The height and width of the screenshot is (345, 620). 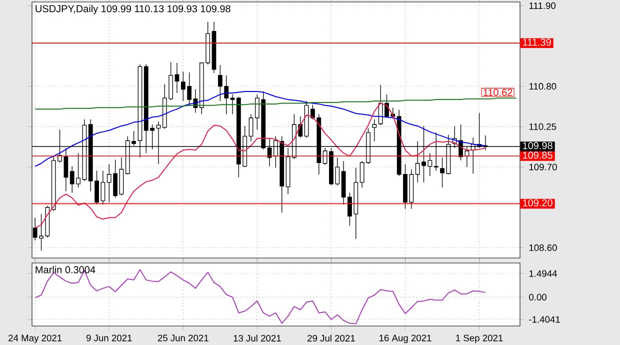 I want to click on ref-line-label: 109.20, so click(x=537, y=202).